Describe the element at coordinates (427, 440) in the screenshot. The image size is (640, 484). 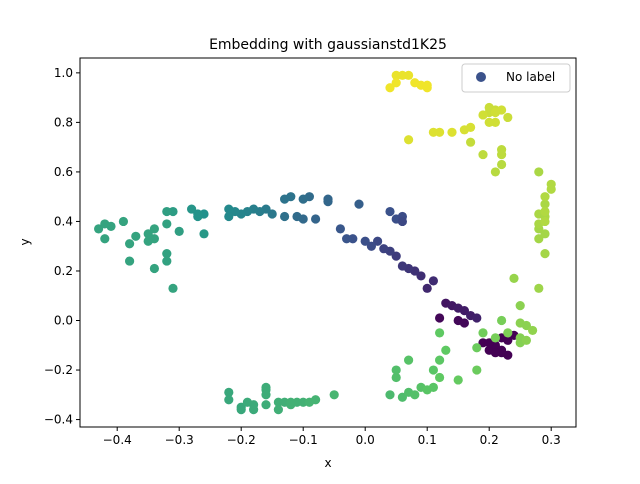
I see `x-tick-label: 0.1` at that location.